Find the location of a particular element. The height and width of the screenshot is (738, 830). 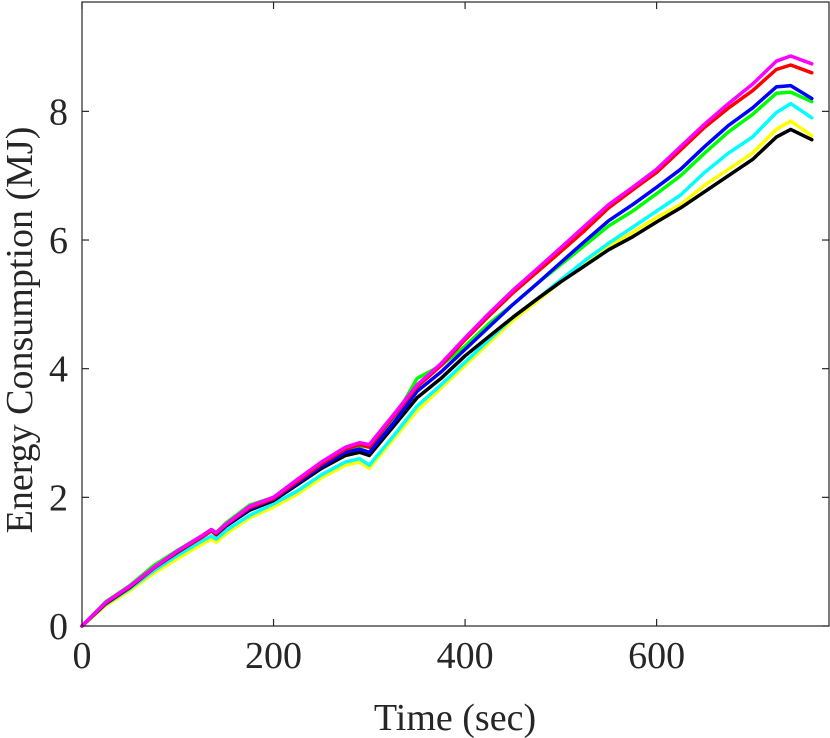

x-tick-label: 600 is located at coordinates (656, 656).